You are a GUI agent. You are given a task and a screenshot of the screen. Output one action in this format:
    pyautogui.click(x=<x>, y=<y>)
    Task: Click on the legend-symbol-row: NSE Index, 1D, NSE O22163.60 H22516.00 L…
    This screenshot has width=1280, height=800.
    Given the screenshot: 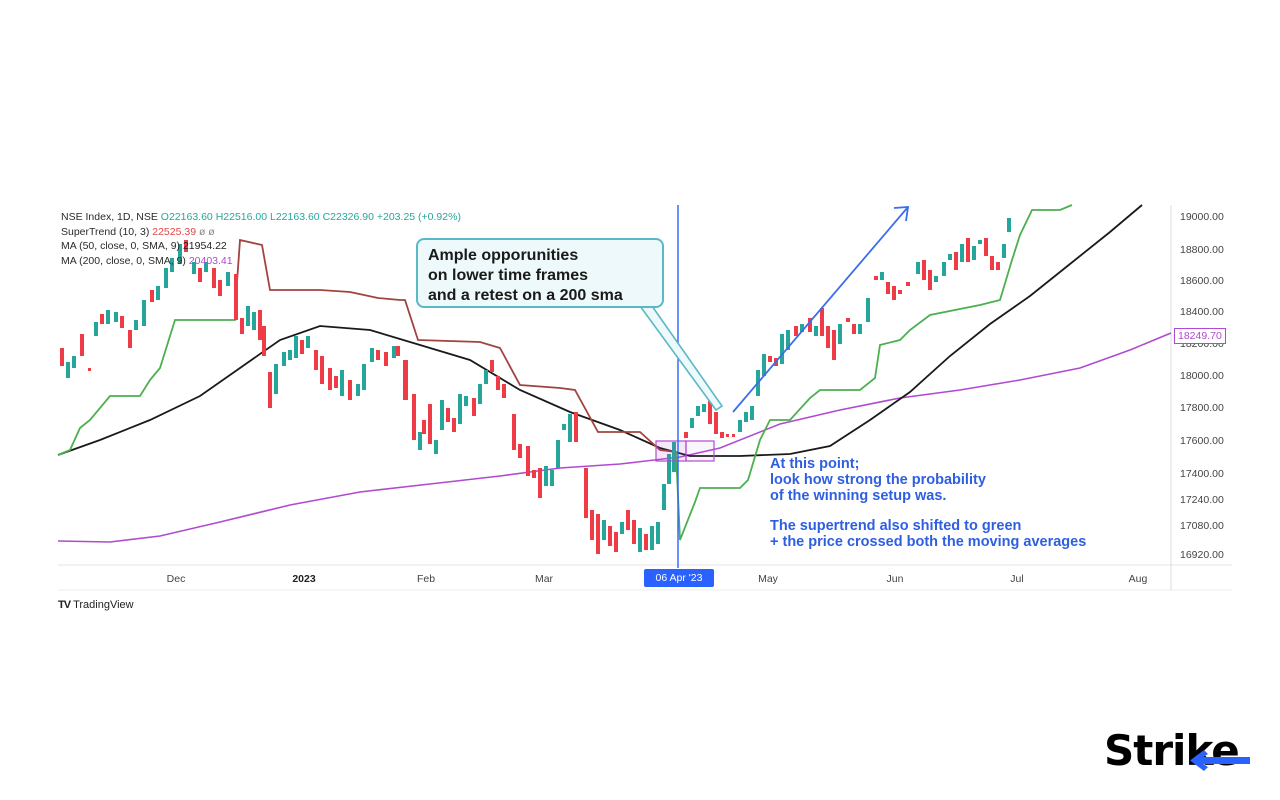 What is the action you would take?
    pyautogui.click(x=261, y=217)
    